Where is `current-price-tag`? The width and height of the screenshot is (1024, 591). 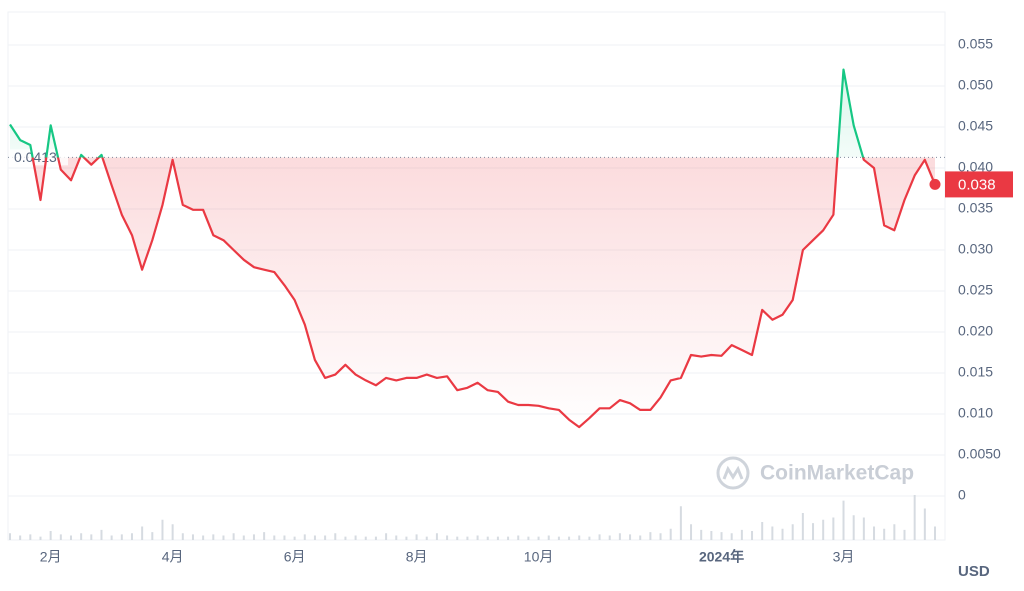
current-price-tag is located at coordinates (979, 184).